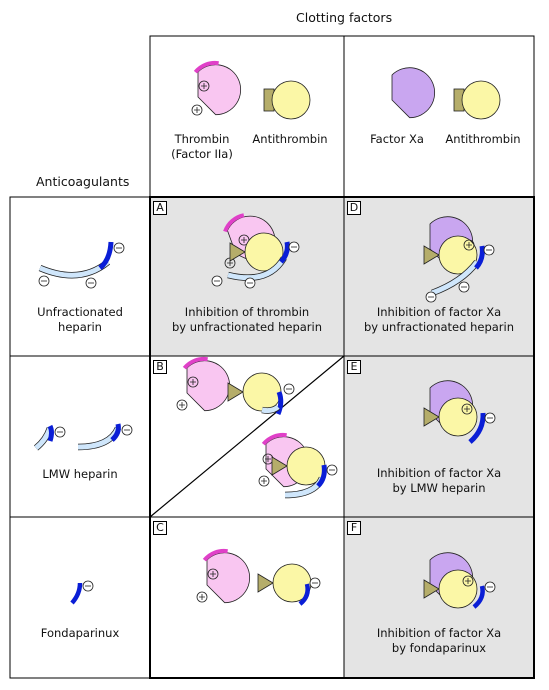  I want to click on anticoagulants-header: Anticoagulants, so click(83, 181).